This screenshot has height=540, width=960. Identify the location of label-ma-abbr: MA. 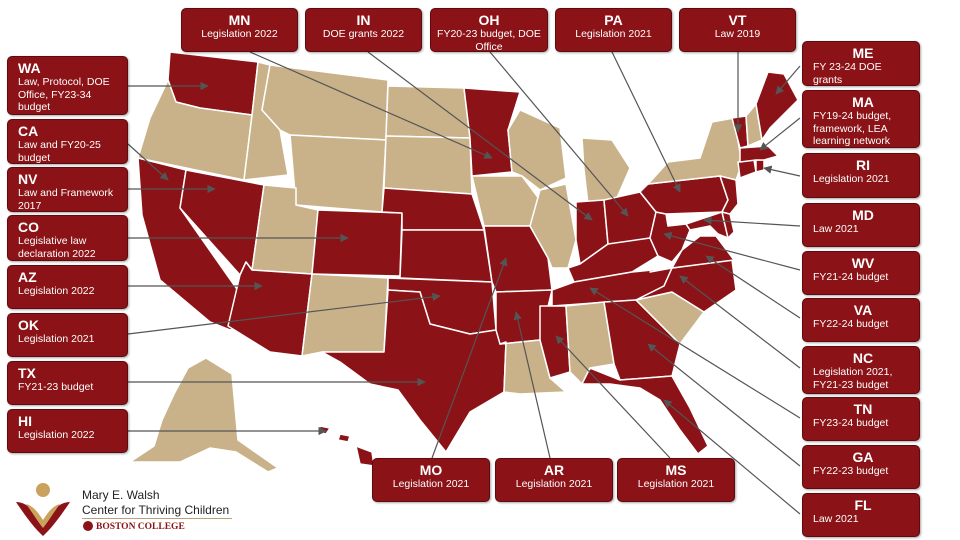
(863, 102).